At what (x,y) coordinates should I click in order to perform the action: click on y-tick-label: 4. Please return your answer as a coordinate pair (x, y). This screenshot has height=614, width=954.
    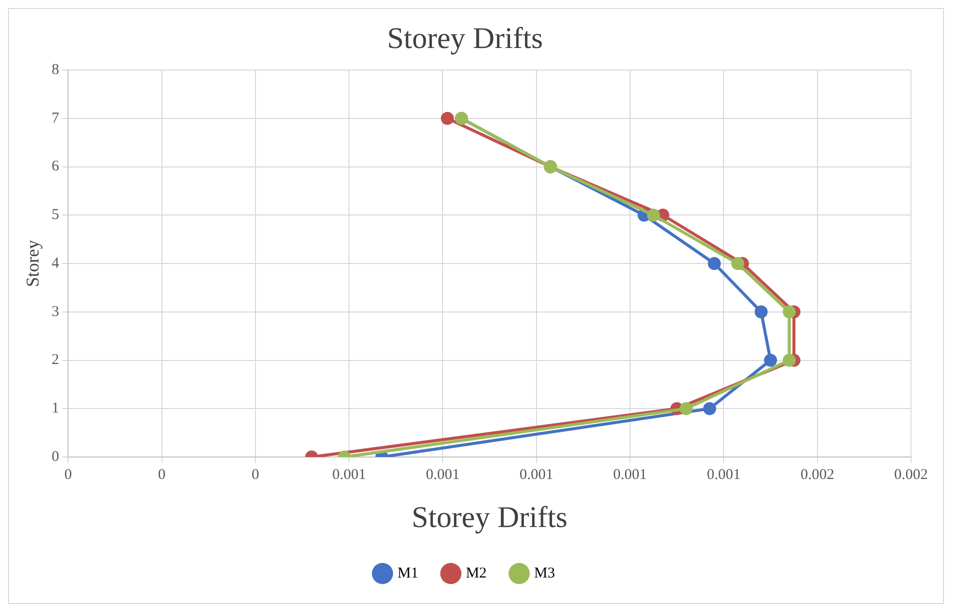
    Looking at the image, I should click on (56, 263).